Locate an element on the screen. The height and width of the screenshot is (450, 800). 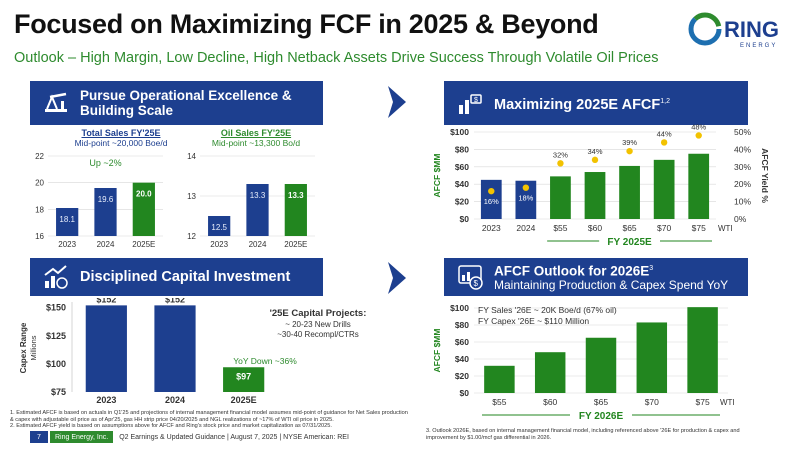
y-tick-label: $75 is located at coordinates (58, 392).